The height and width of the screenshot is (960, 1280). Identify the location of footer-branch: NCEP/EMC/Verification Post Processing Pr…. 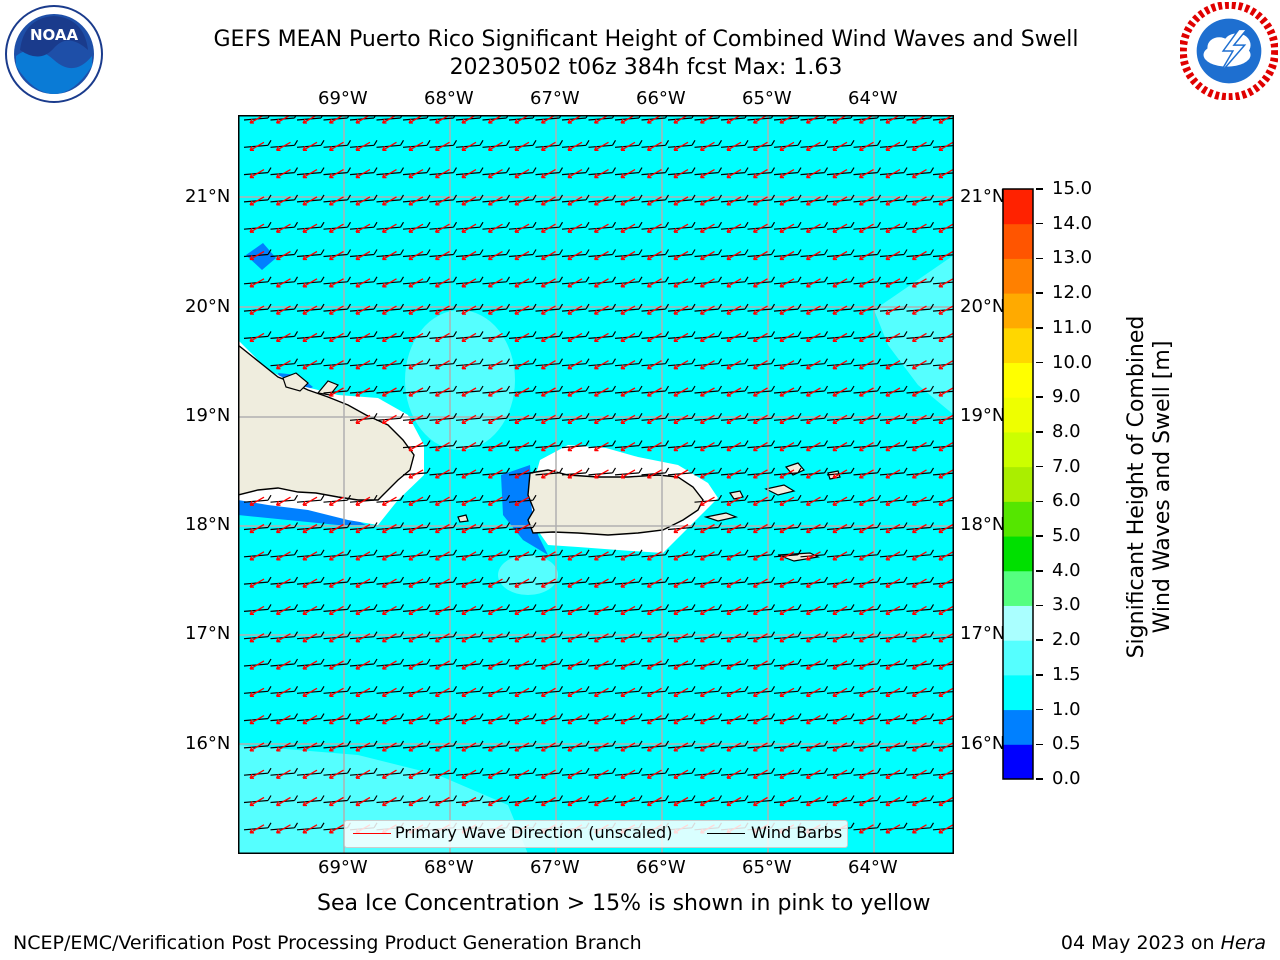
(327, 943).